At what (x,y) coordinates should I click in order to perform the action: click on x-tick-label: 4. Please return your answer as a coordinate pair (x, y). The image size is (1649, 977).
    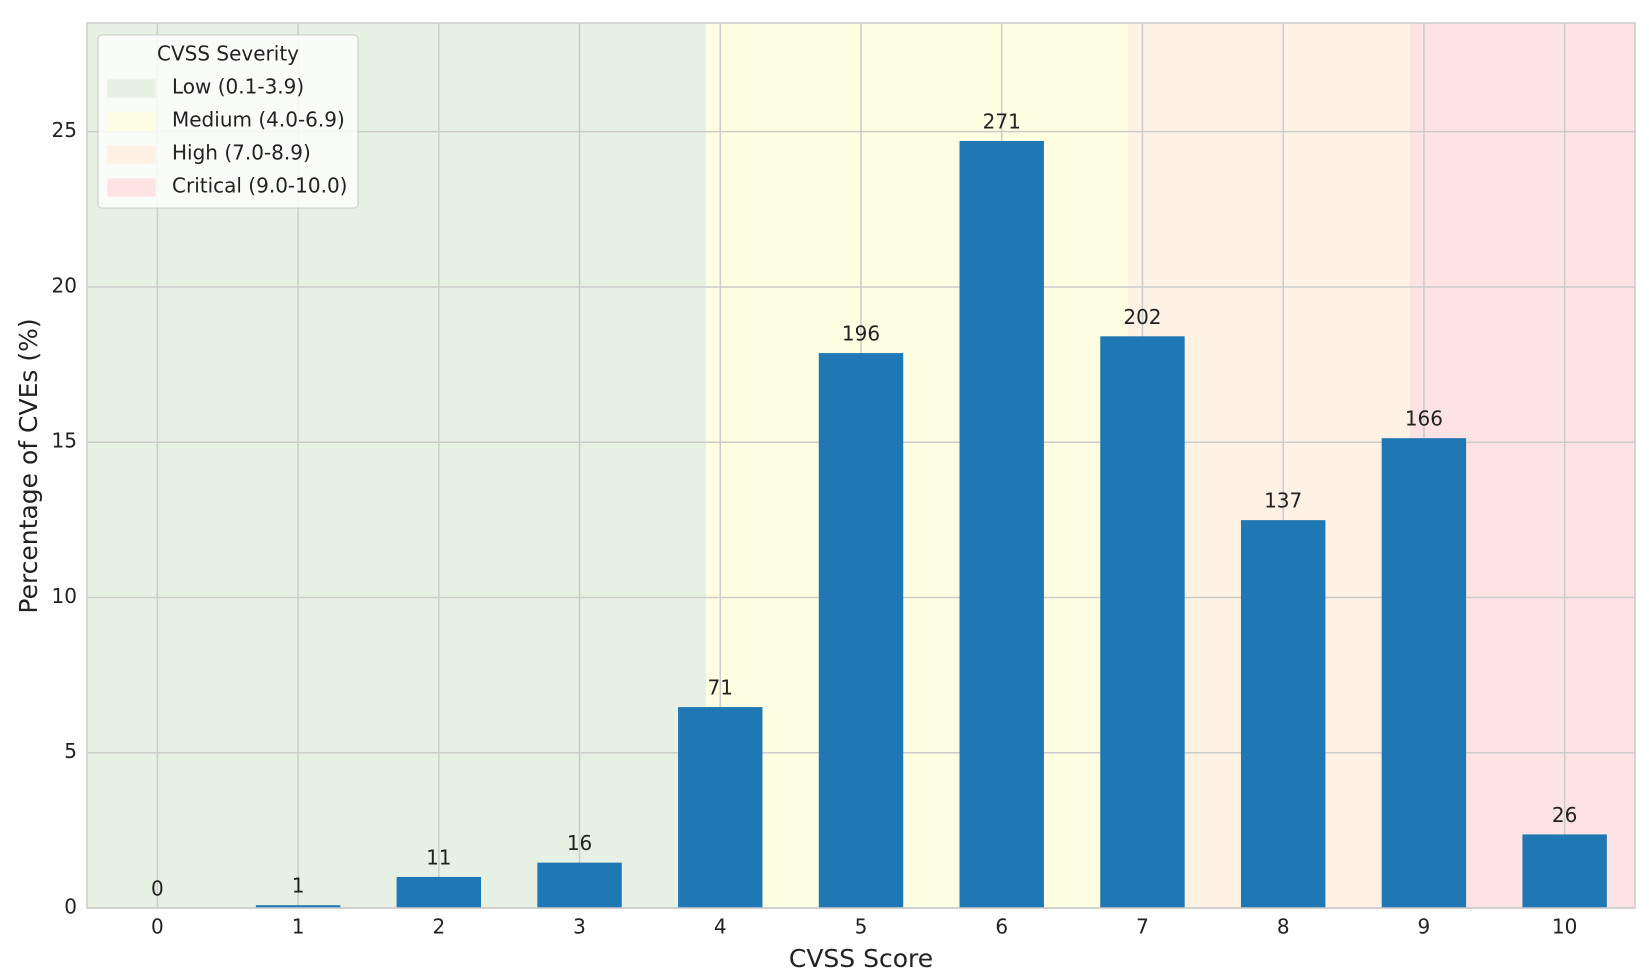
    Looking at the image, I should click on (720, 927).